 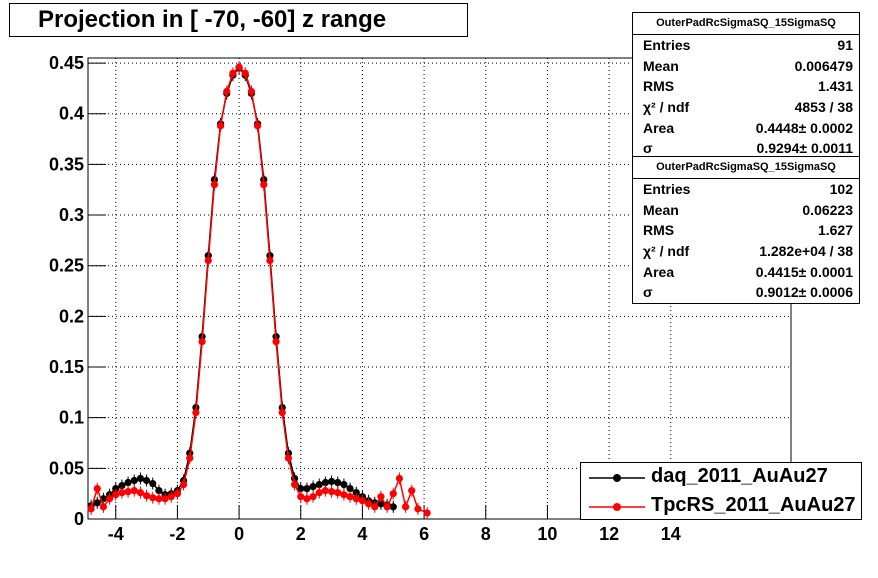 I want to click on x-tick-label: 0, so click(x=239, y=534).